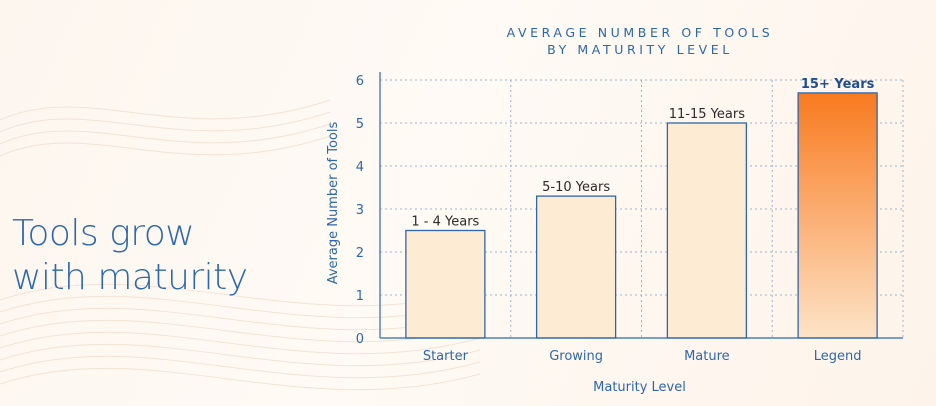 The height and width of the screenshot is (406, 936). Describe the element at coordinates (838, 84) in the screenshot. I see `bar-label-legend: 15+ Years` at that location.